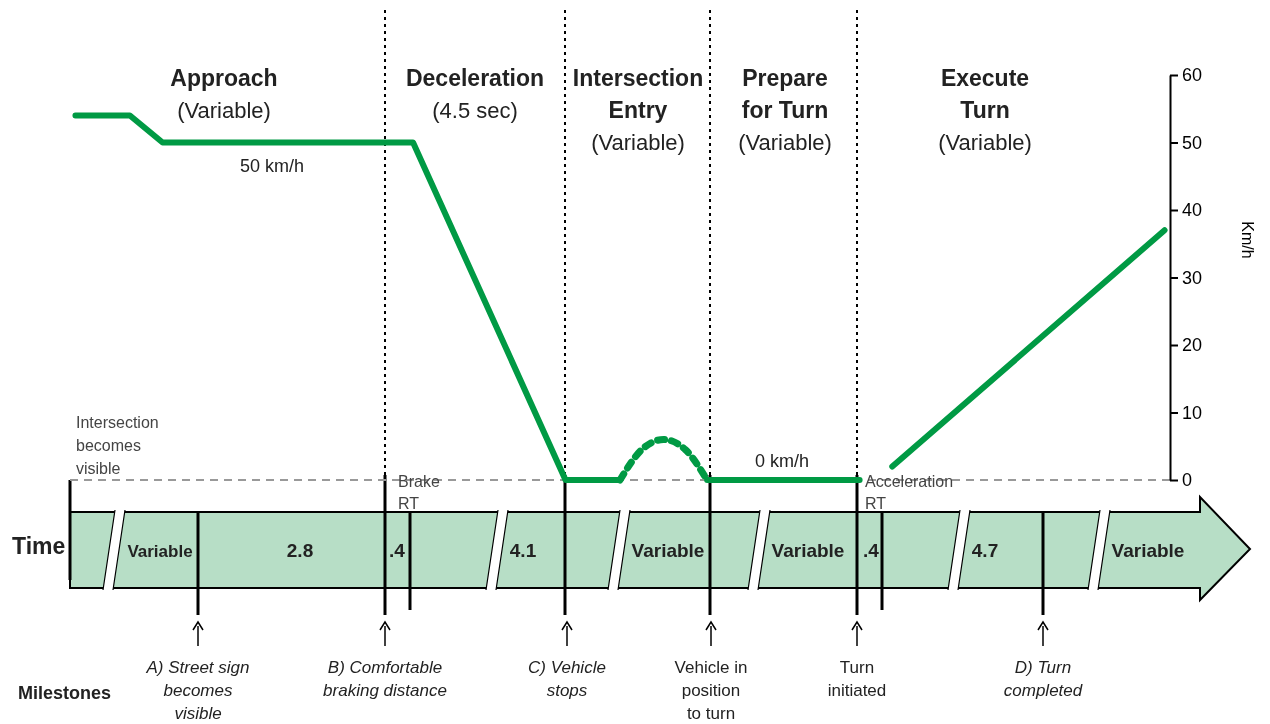 This screenshot has height=724, width=1270. Describe the element at coordinates (300, 550) in the screenshot. I see `text: 2.8` at that location.